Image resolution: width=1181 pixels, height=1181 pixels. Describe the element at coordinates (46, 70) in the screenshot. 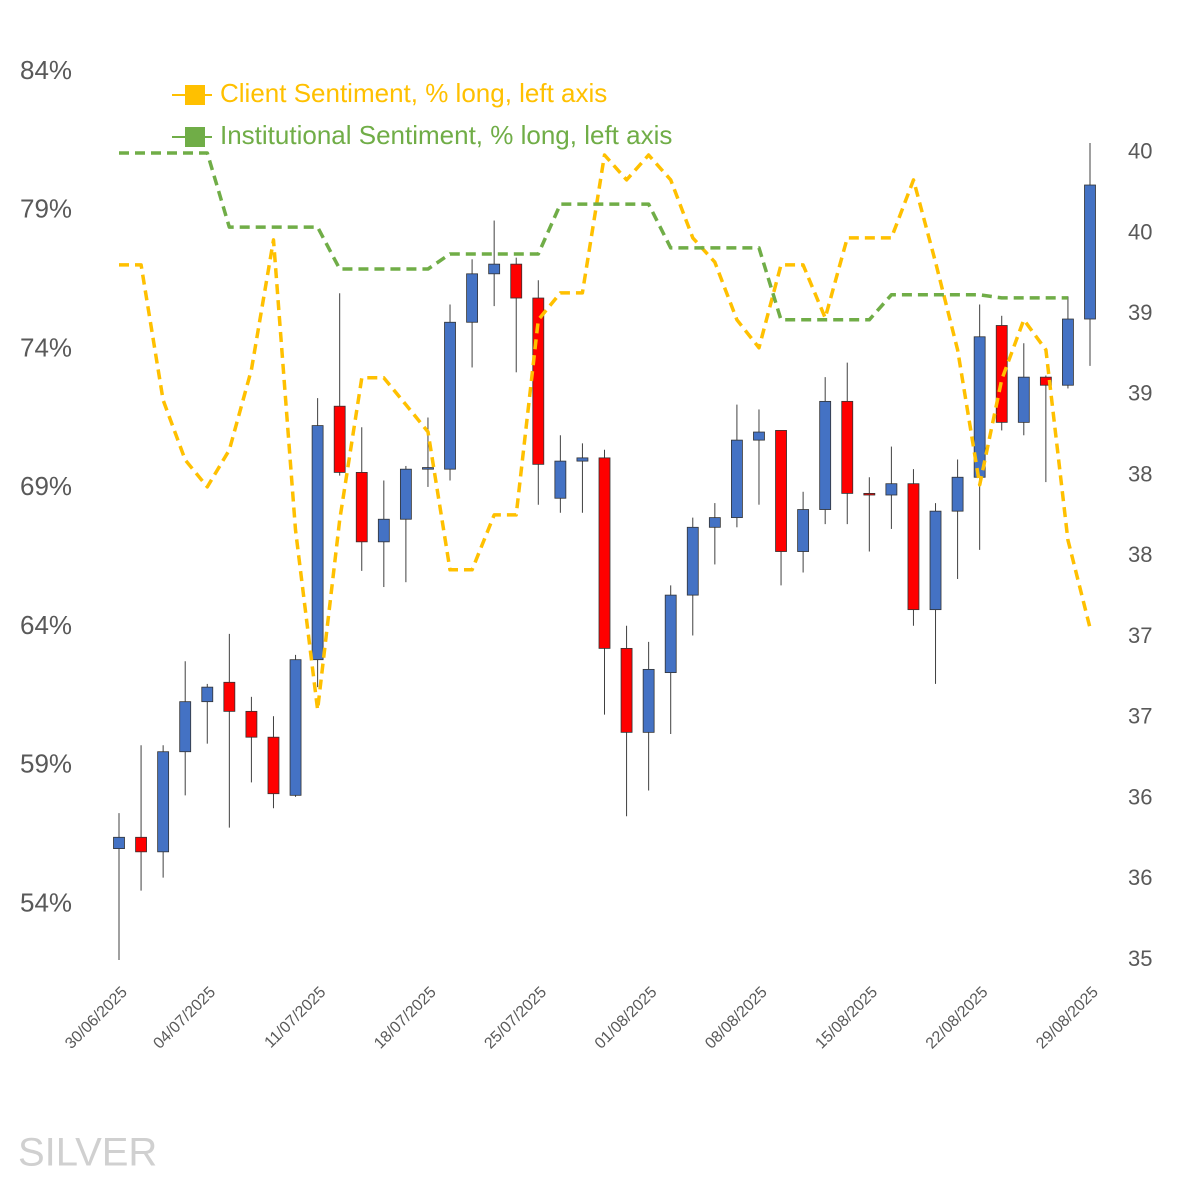

I see `y-tick-label: 84%` at that location.